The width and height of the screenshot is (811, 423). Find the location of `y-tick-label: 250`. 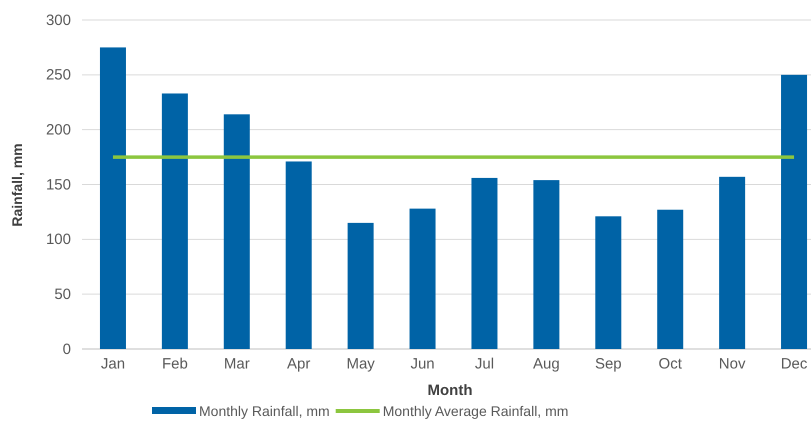

y-tick-label: 250 is located at coordinates (58, 75).